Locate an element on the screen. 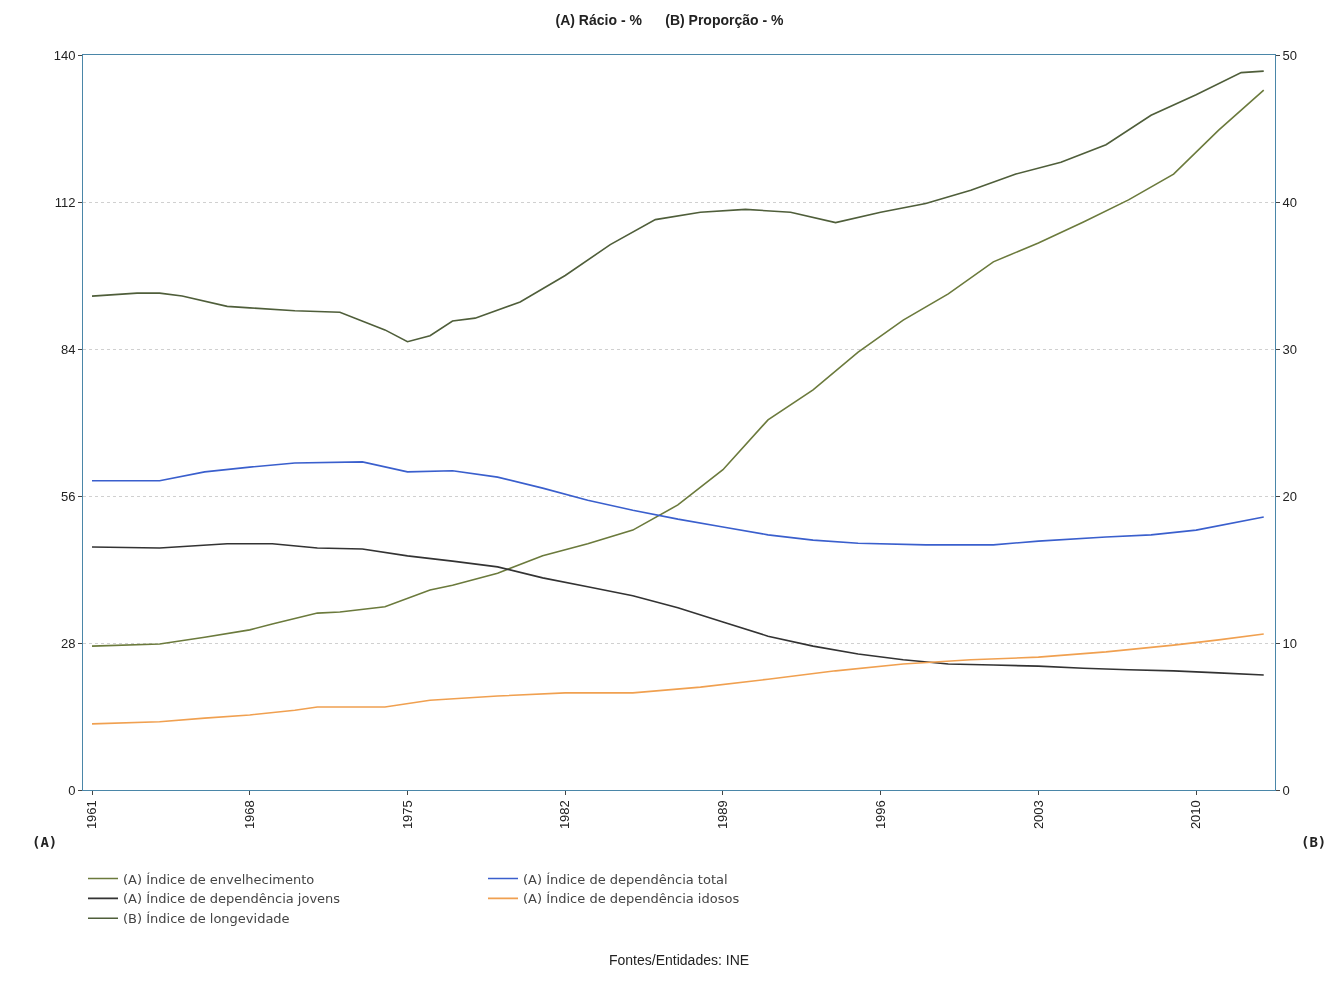  x-tick-label: 2003 is located at coordinates (1038, 815).